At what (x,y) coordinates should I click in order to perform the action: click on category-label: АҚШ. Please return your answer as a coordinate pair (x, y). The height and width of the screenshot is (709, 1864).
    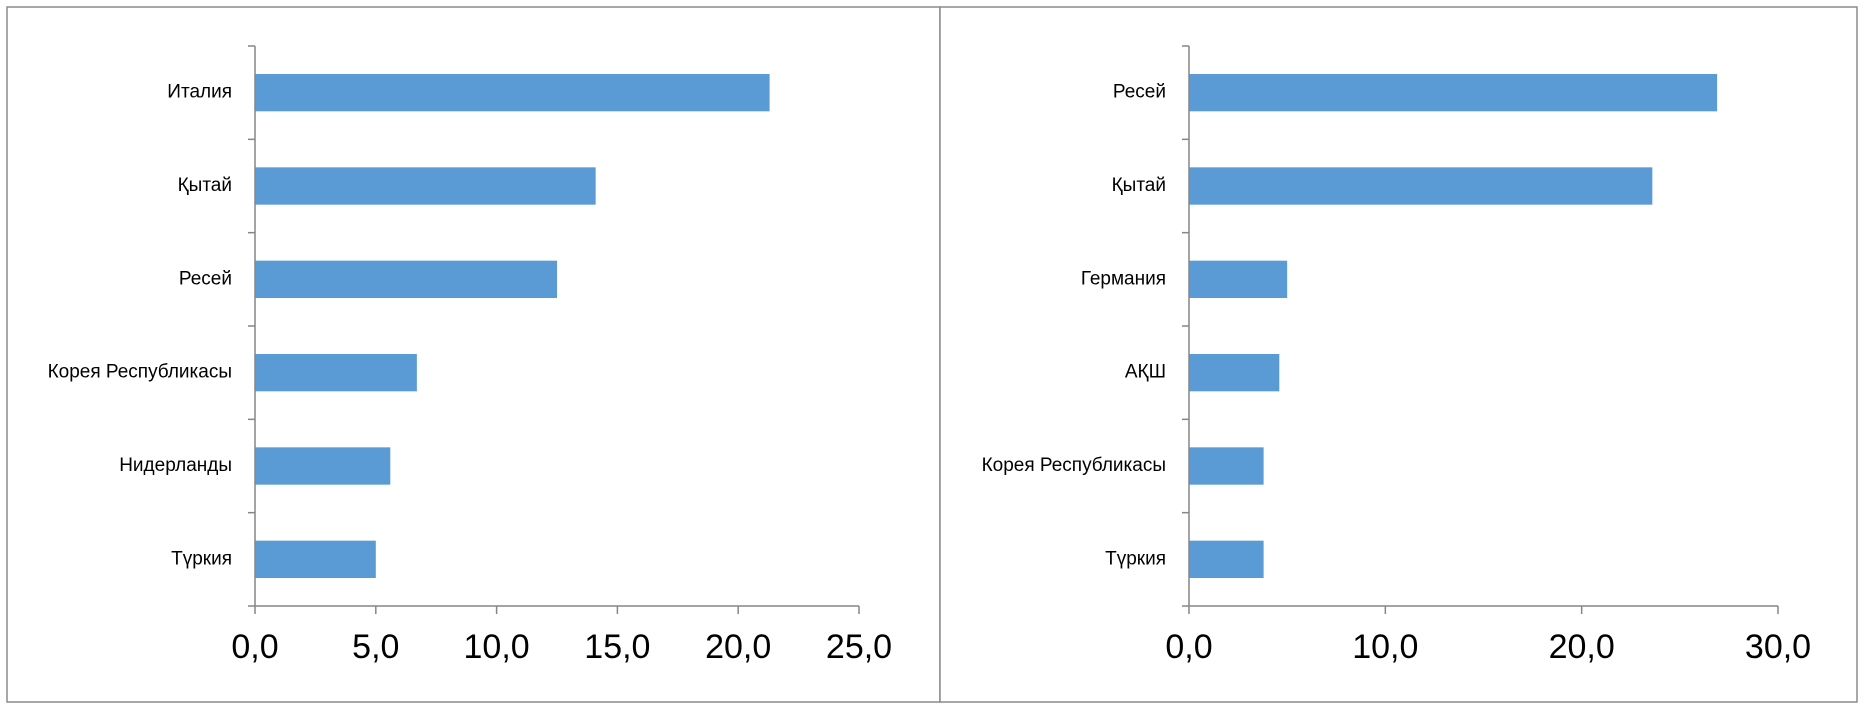
    Looking at the image, I should click on (1145, 372).